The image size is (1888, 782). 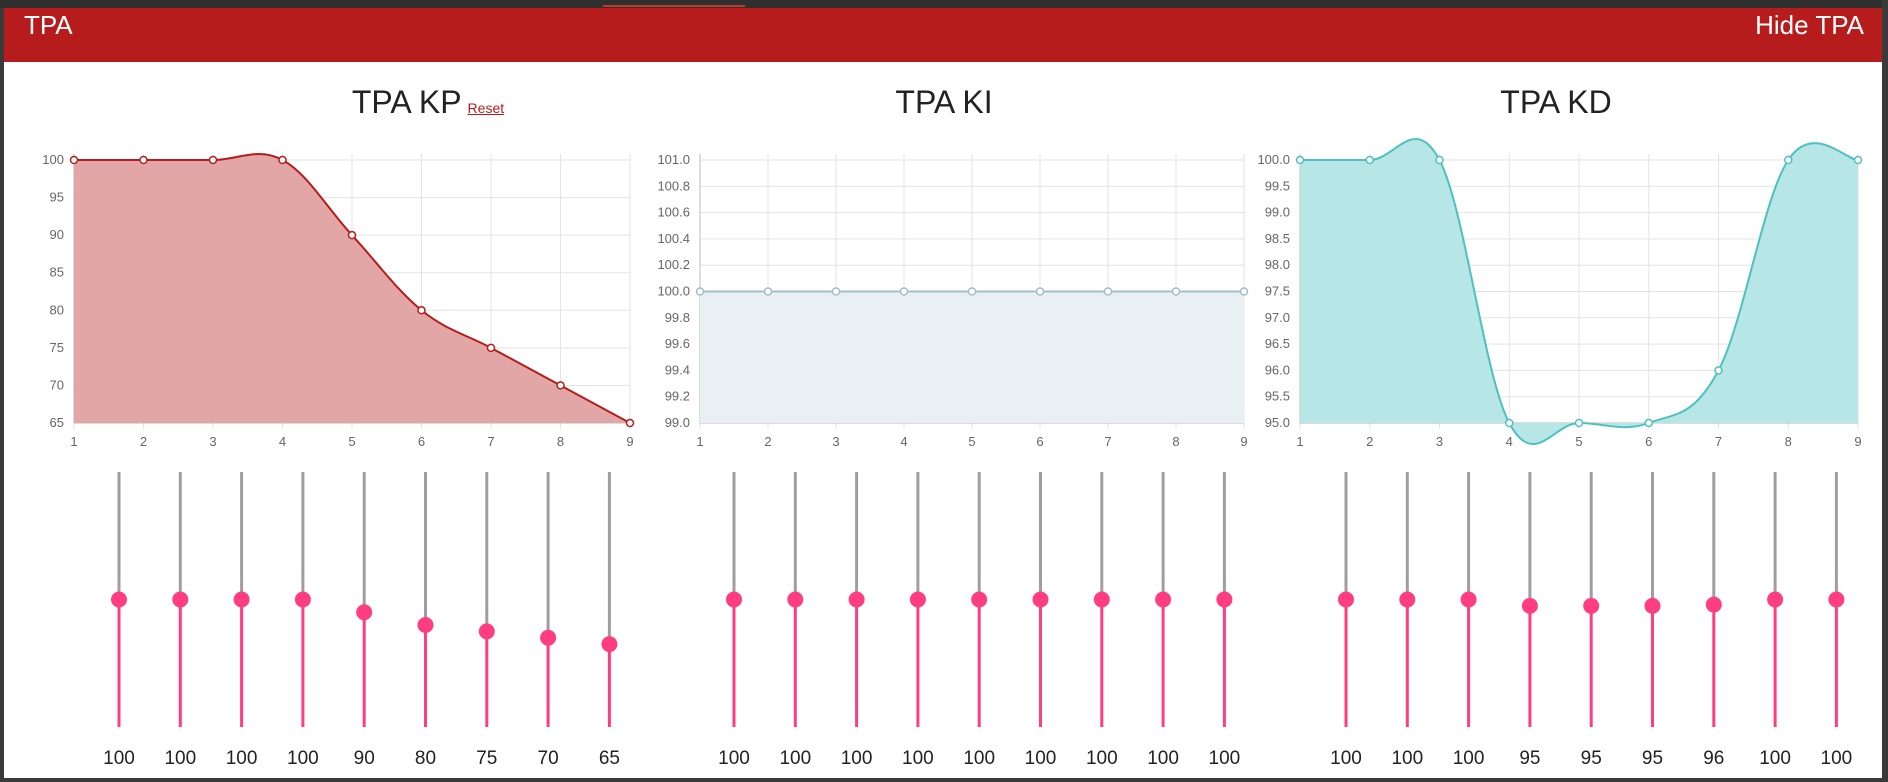 What do you see at coordinates (943, 35) in the screenshot?
I see `tpa-header: TPA Hide TPA` at bounding box center [943, 35].